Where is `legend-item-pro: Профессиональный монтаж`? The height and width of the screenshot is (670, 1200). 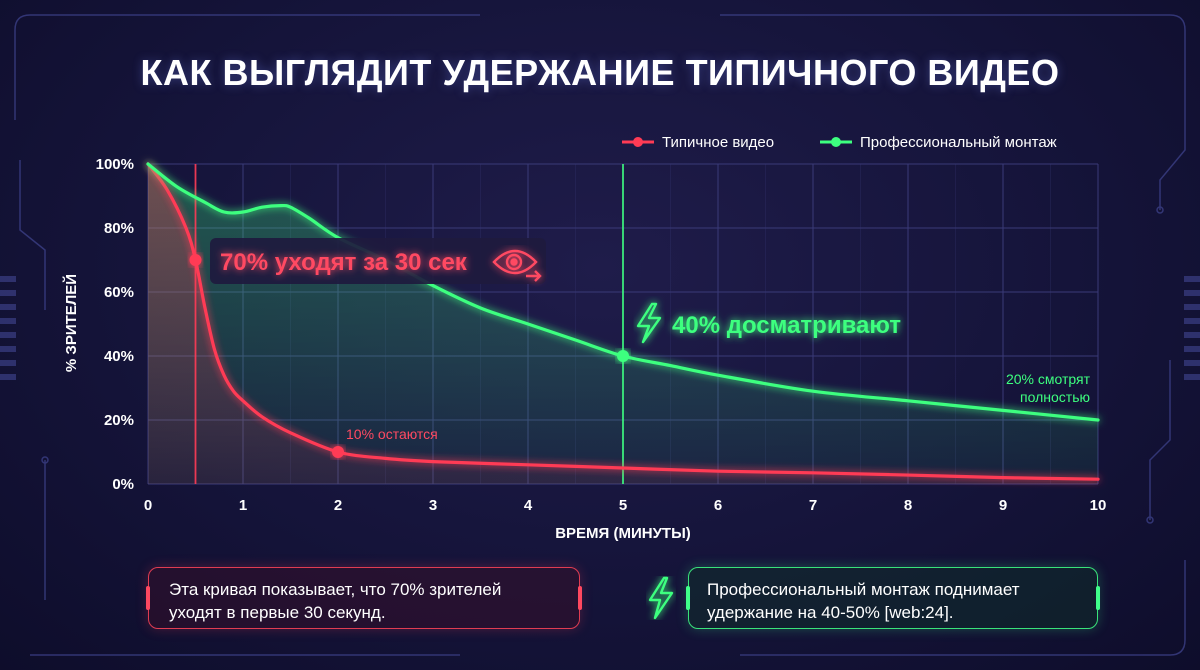 legend-item-pro: Профессиональный монтаж is located at coordinates (938, 142).